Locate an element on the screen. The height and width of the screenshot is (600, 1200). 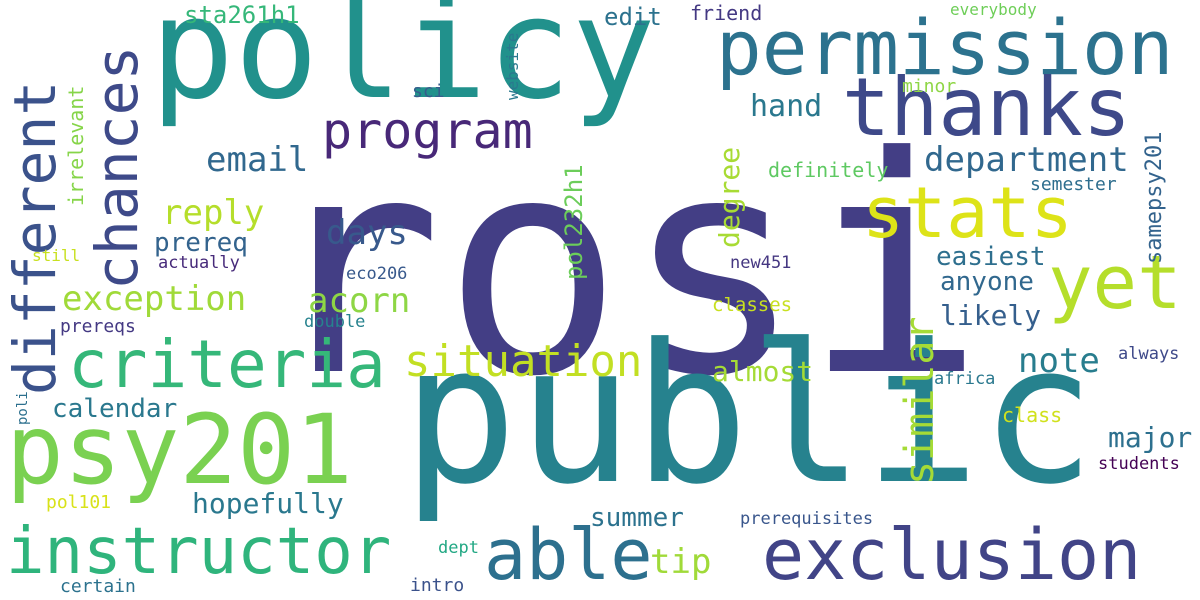
word-email: email is located at coordinates (257, 160).